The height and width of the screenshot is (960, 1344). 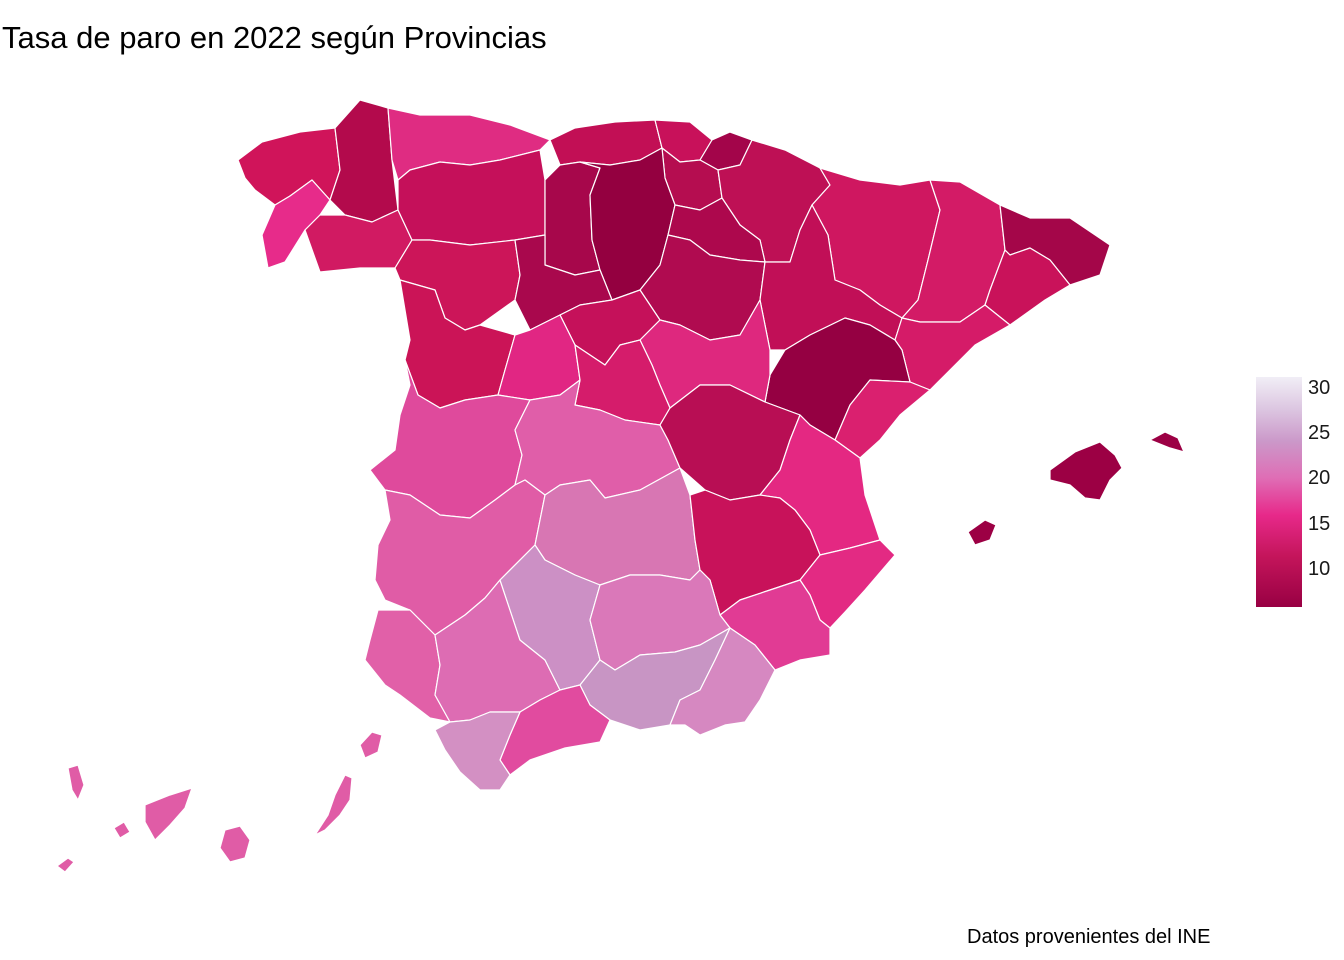 What do you see at coordinates (1319, 388) in the screenshot?
I see `colorbar-label-30: 30` at bounding box center [1319, 388].